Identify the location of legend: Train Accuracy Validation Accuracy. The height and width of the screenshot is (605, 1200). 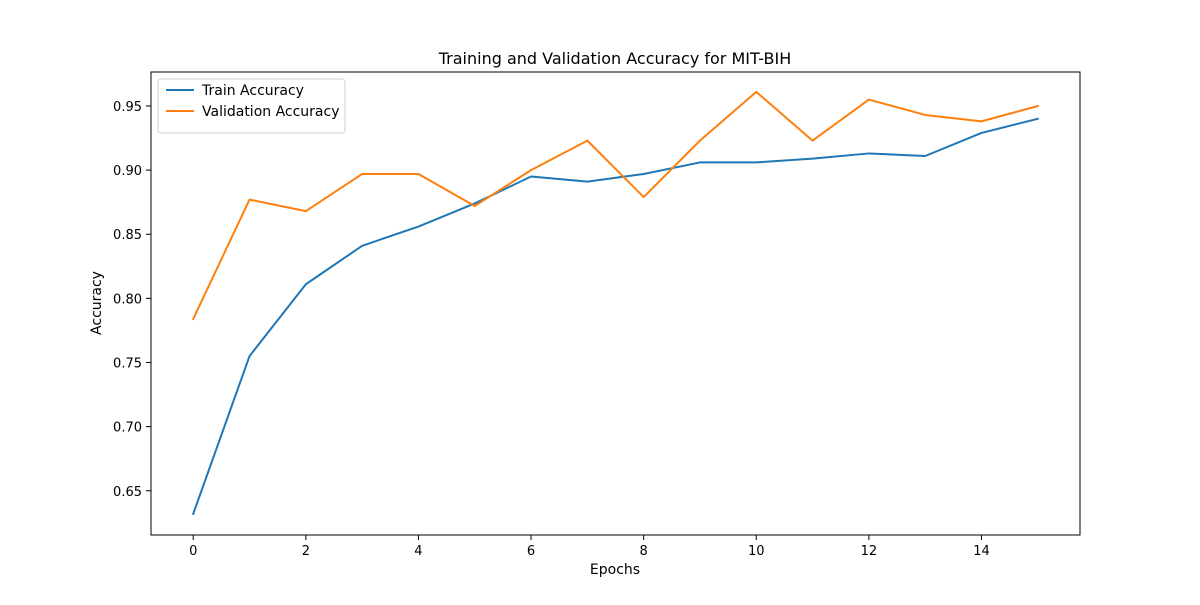
(251, 106).